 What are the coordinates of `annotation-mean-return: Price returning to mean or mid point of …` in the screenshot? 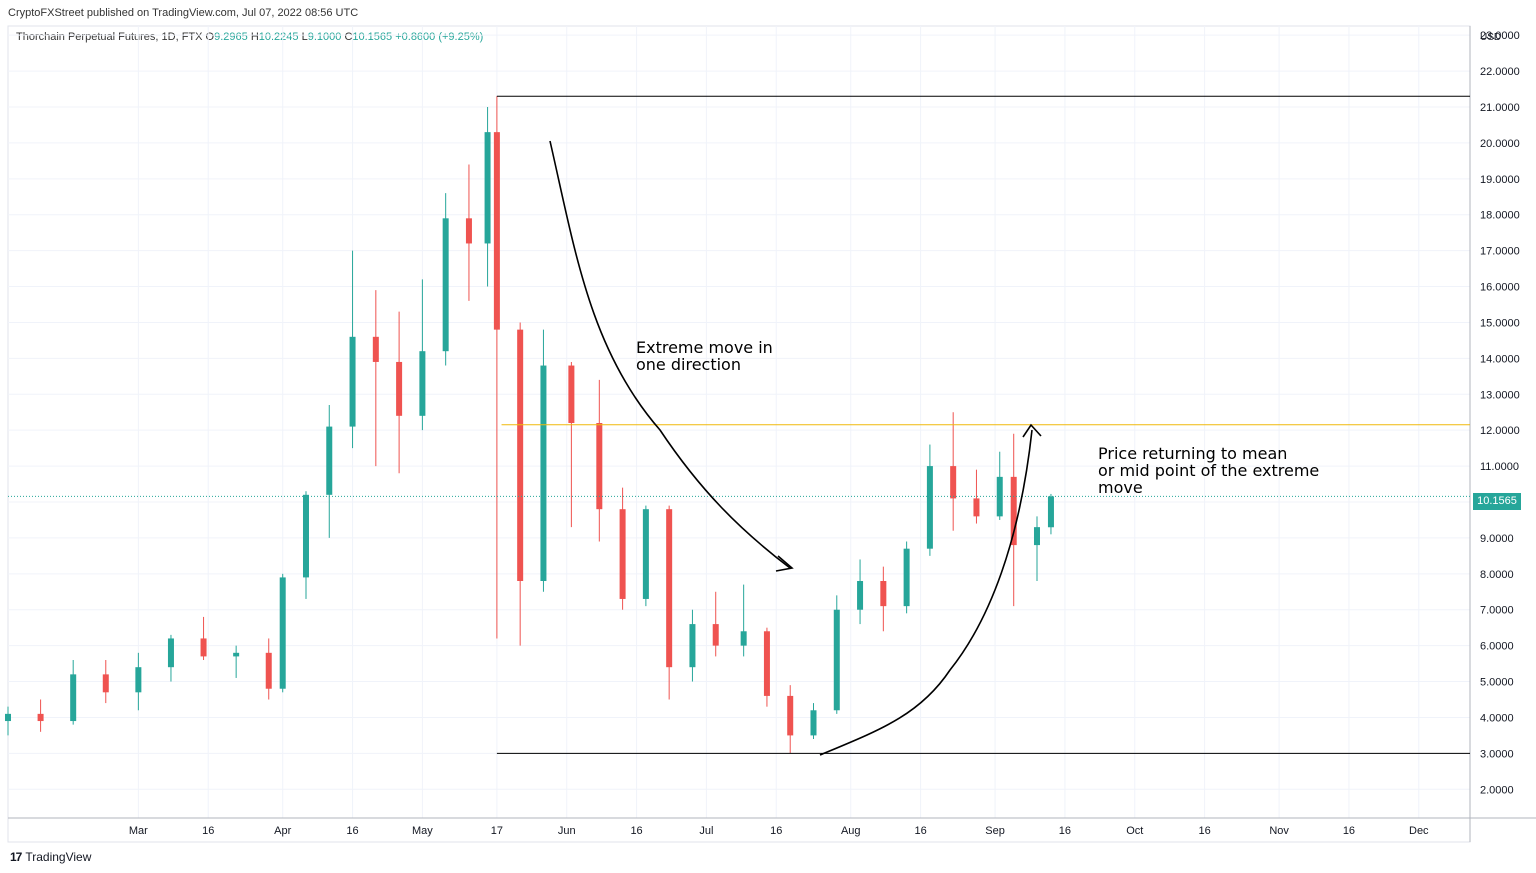 It's located at (1208, 470).